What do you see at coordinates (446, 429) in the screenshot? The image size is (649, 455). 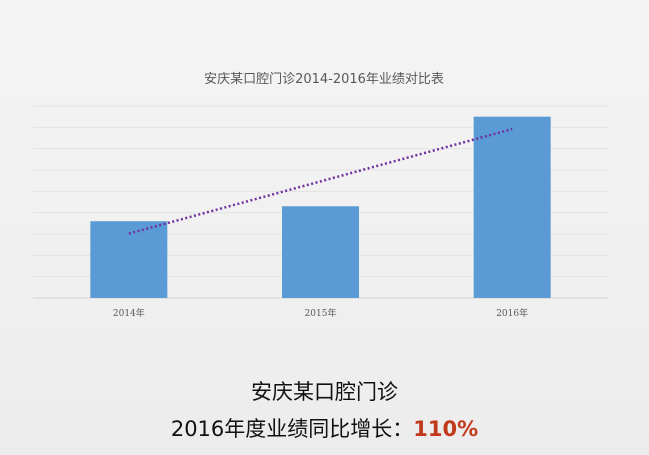 I see `caption-growth-value: 110%` at bounding box center [446, 429].